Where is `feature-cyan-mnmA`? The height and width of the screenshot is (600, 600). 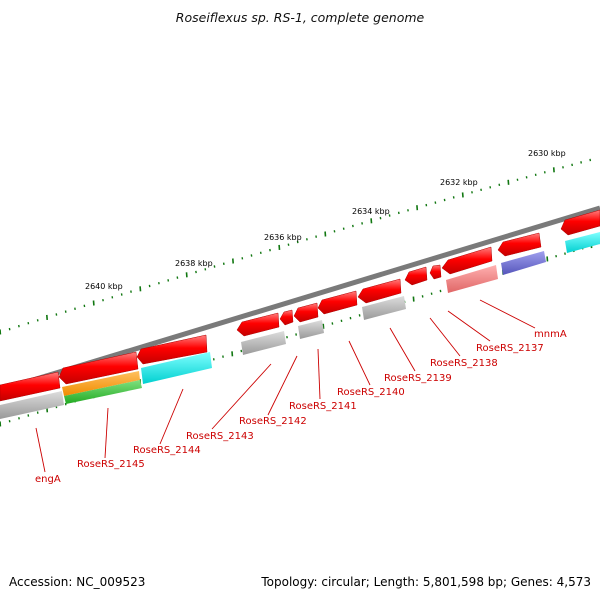
feature-cyan-mnmA is located at coordinates (582, 242).